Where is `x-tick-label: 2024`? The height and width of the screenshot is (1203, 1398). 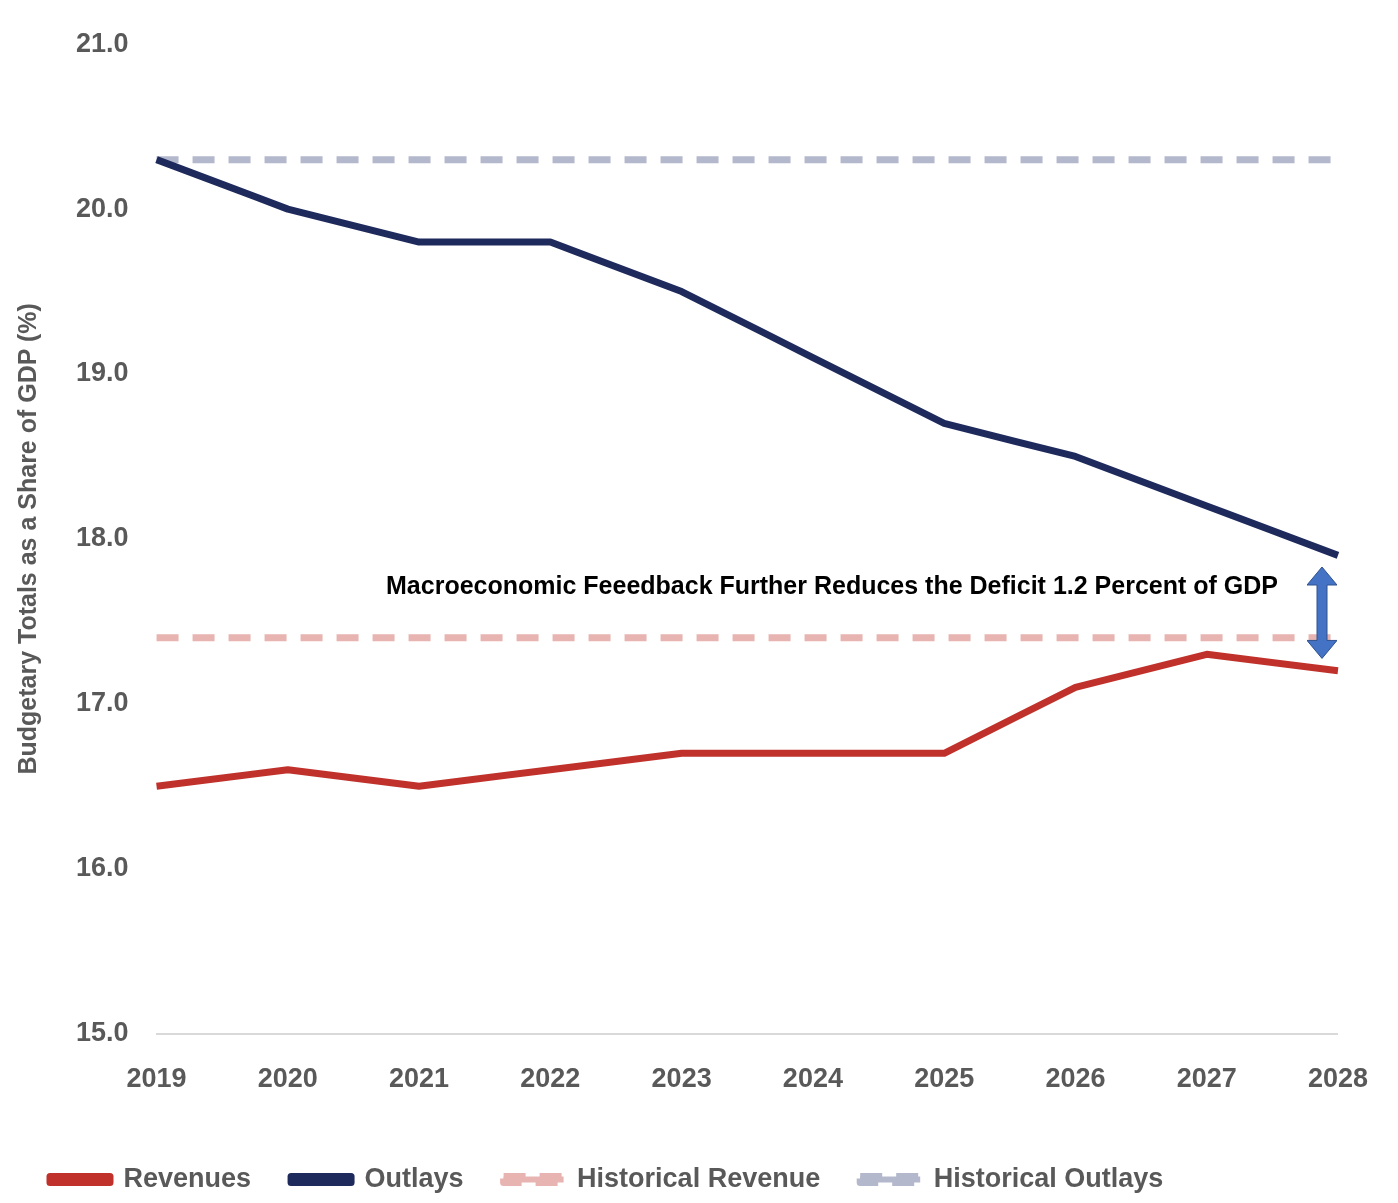
x-tick-label: 2024 is located at coordinates (812, 1078).